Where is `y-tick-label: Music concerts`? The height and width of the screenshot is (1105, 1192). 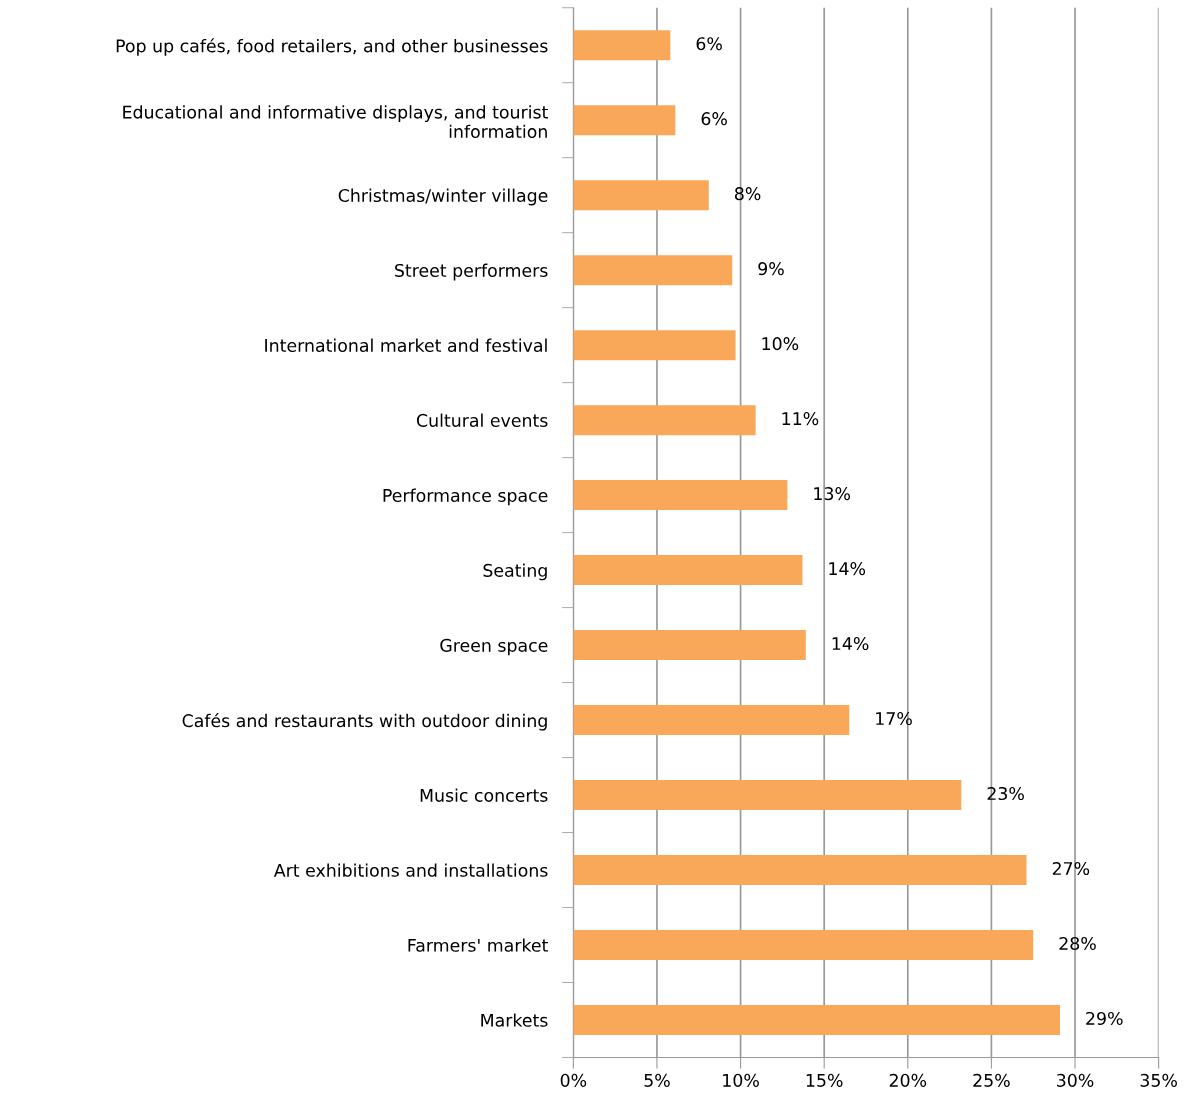
y-tick-label: Music concerts is located at coordinates (484, 795).